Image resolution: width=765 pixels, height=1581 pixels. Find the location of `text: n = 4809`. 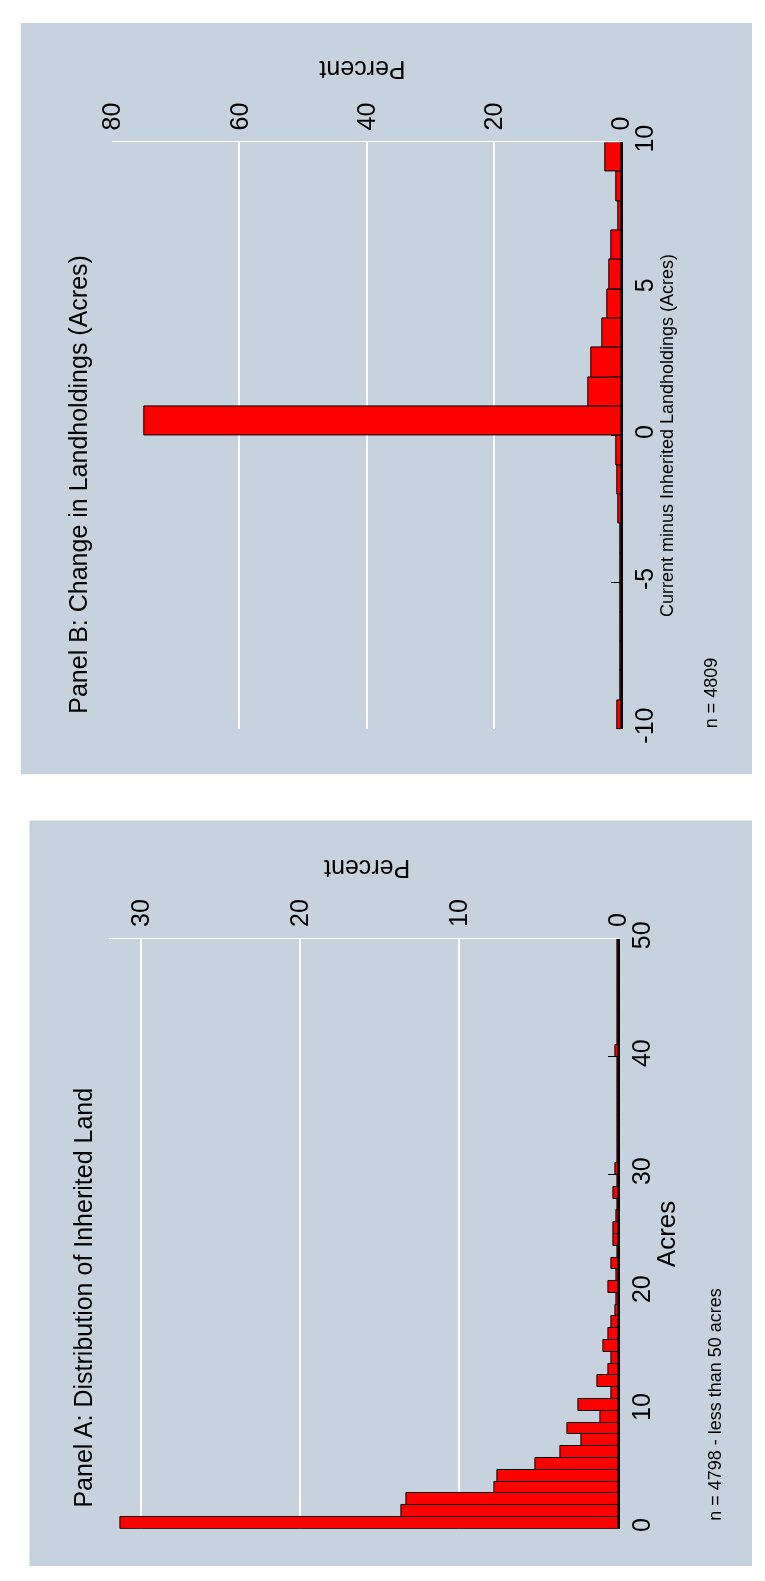

text: n = 4809 is located at coordinates (710, 693).